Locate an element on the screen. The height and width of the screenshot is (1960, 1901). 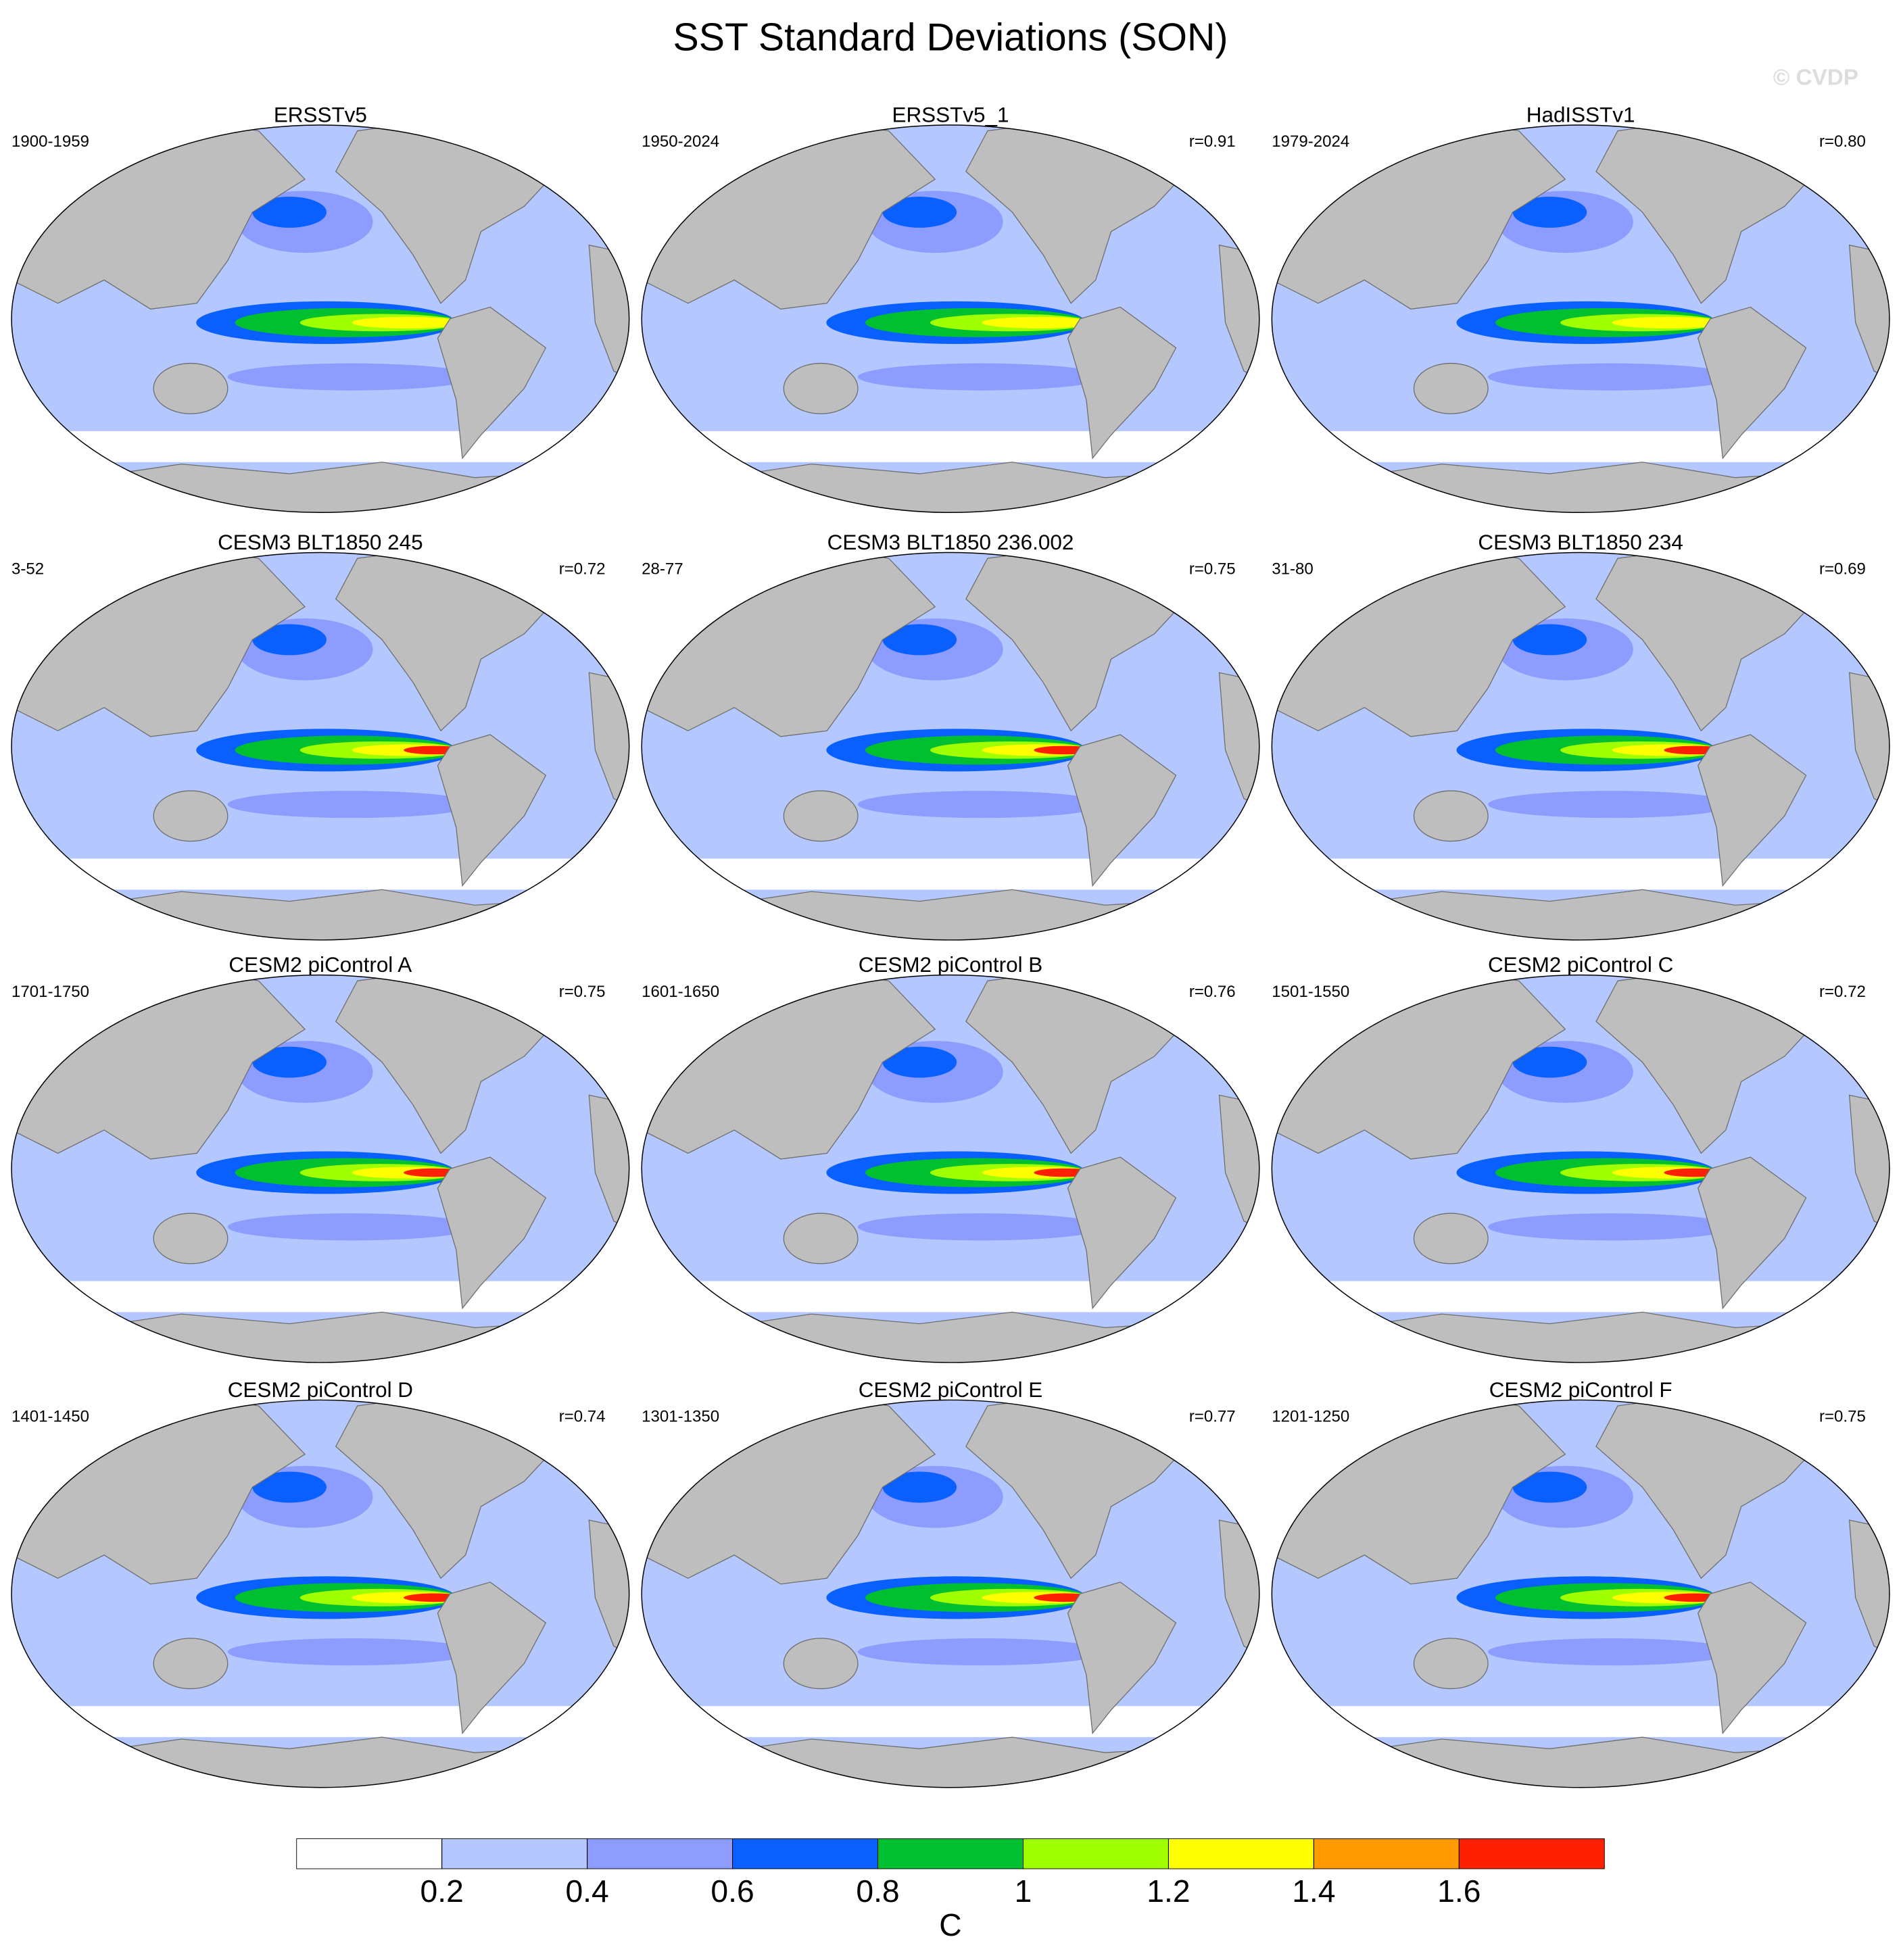
panel-correlation: r=0.77 is located at coordinates (1212, 1417).